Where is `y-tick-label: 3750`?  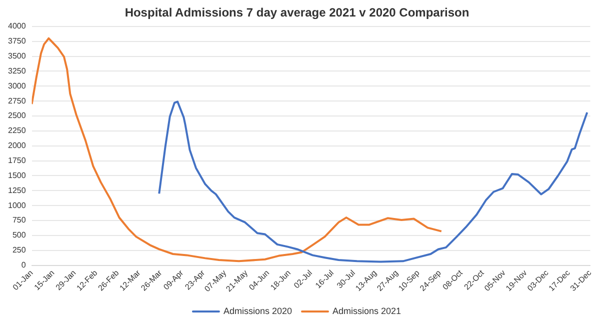
y-tick-label: 3750 is located at coordinates (17, 41).